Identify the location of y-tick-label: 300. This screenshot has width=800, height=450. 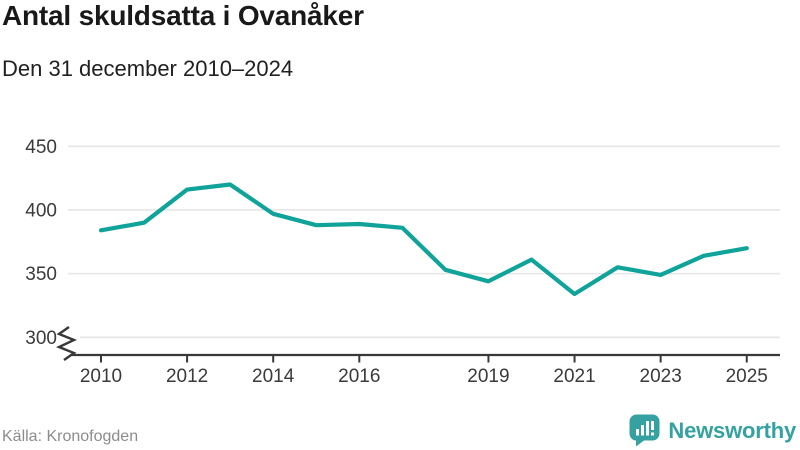
(41, 338).